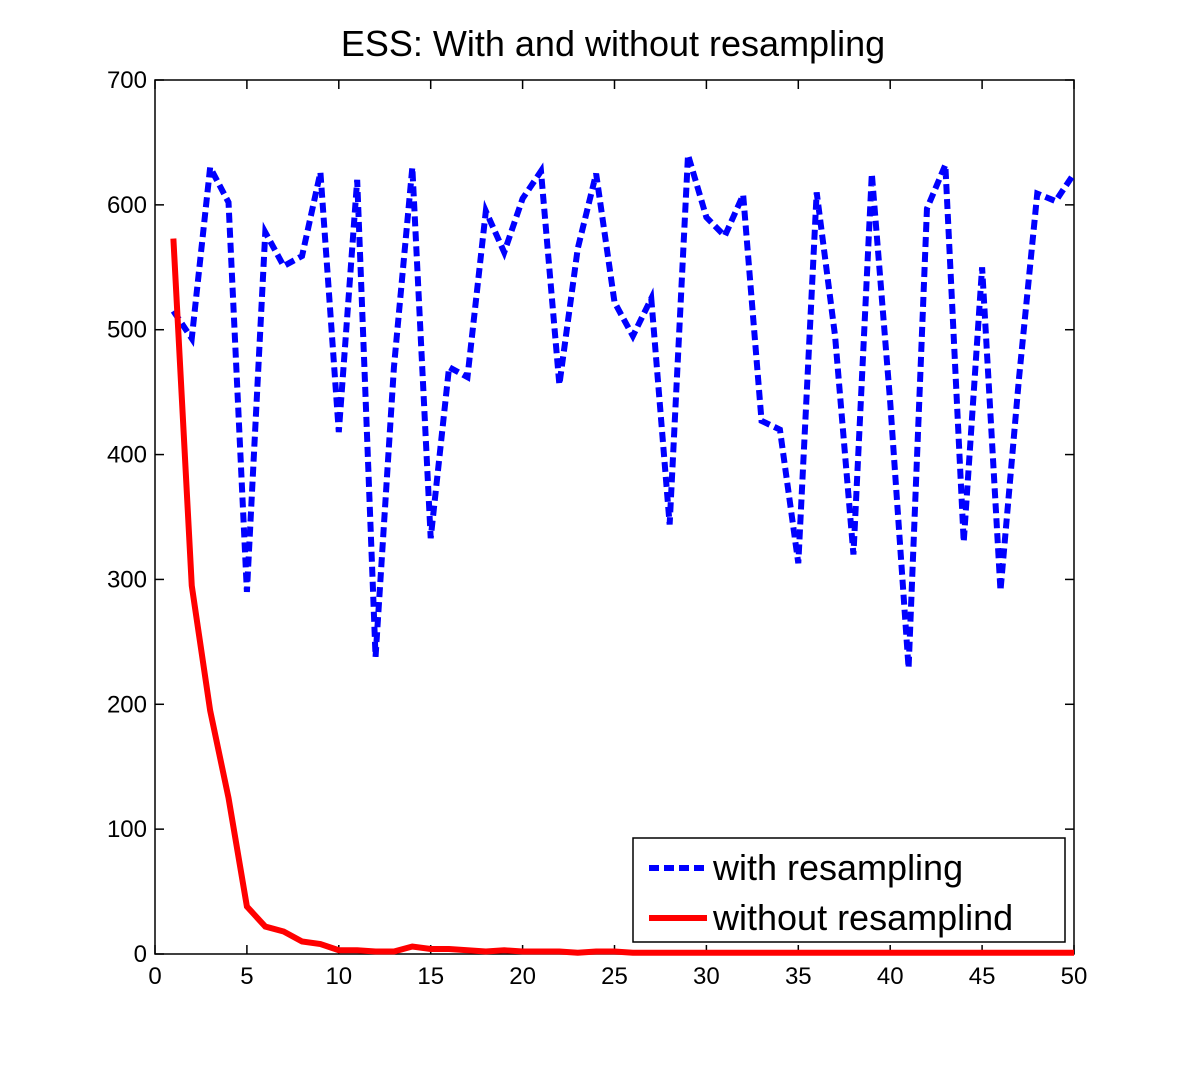  What do you see at coordinates (127, 829) in the screenshot?
I see `y-tick-label: 100` at bounding box center [127, 829].